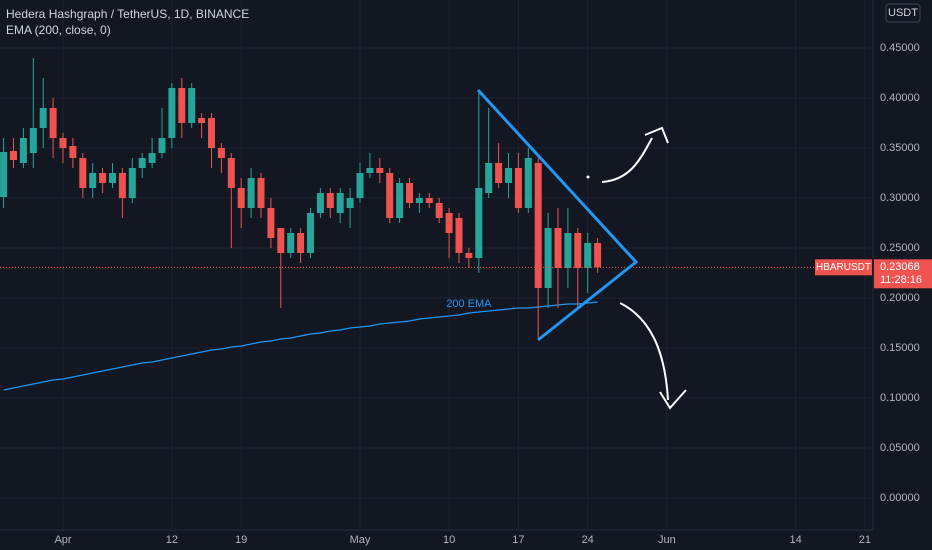 Image resolution: width=932 pixels, height=550 pixels. I want to click on price-box, so click(903, 274).